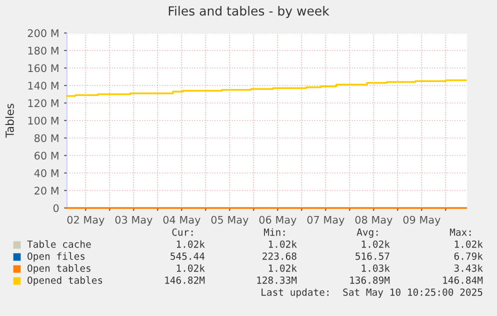  Describe the element at coordinates (85, 221) in the screenshot. I see `x-tick-label: 02 May` at that location.